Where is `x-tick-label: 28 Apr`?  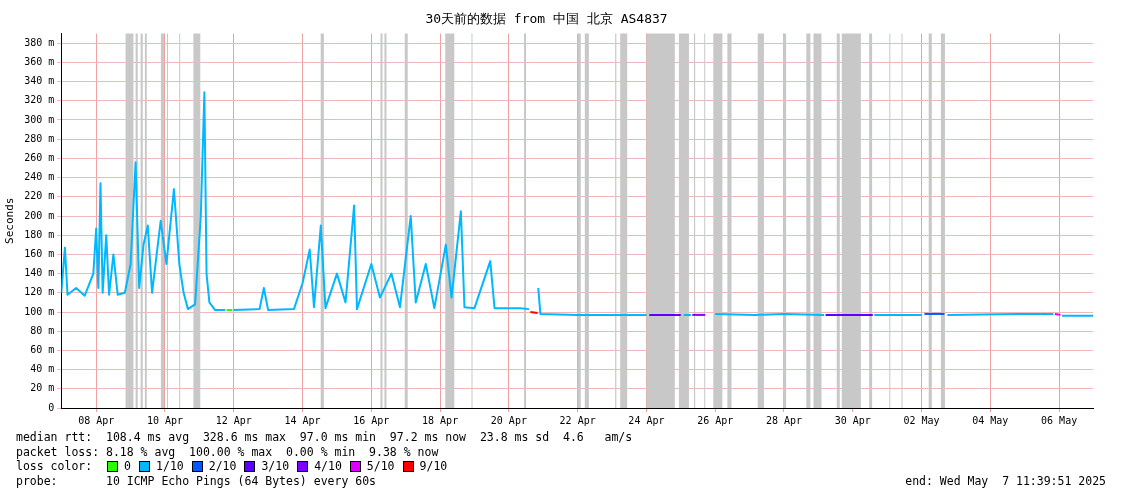 x-tick-label: 28 Apr is located at coordinates (784, 420).